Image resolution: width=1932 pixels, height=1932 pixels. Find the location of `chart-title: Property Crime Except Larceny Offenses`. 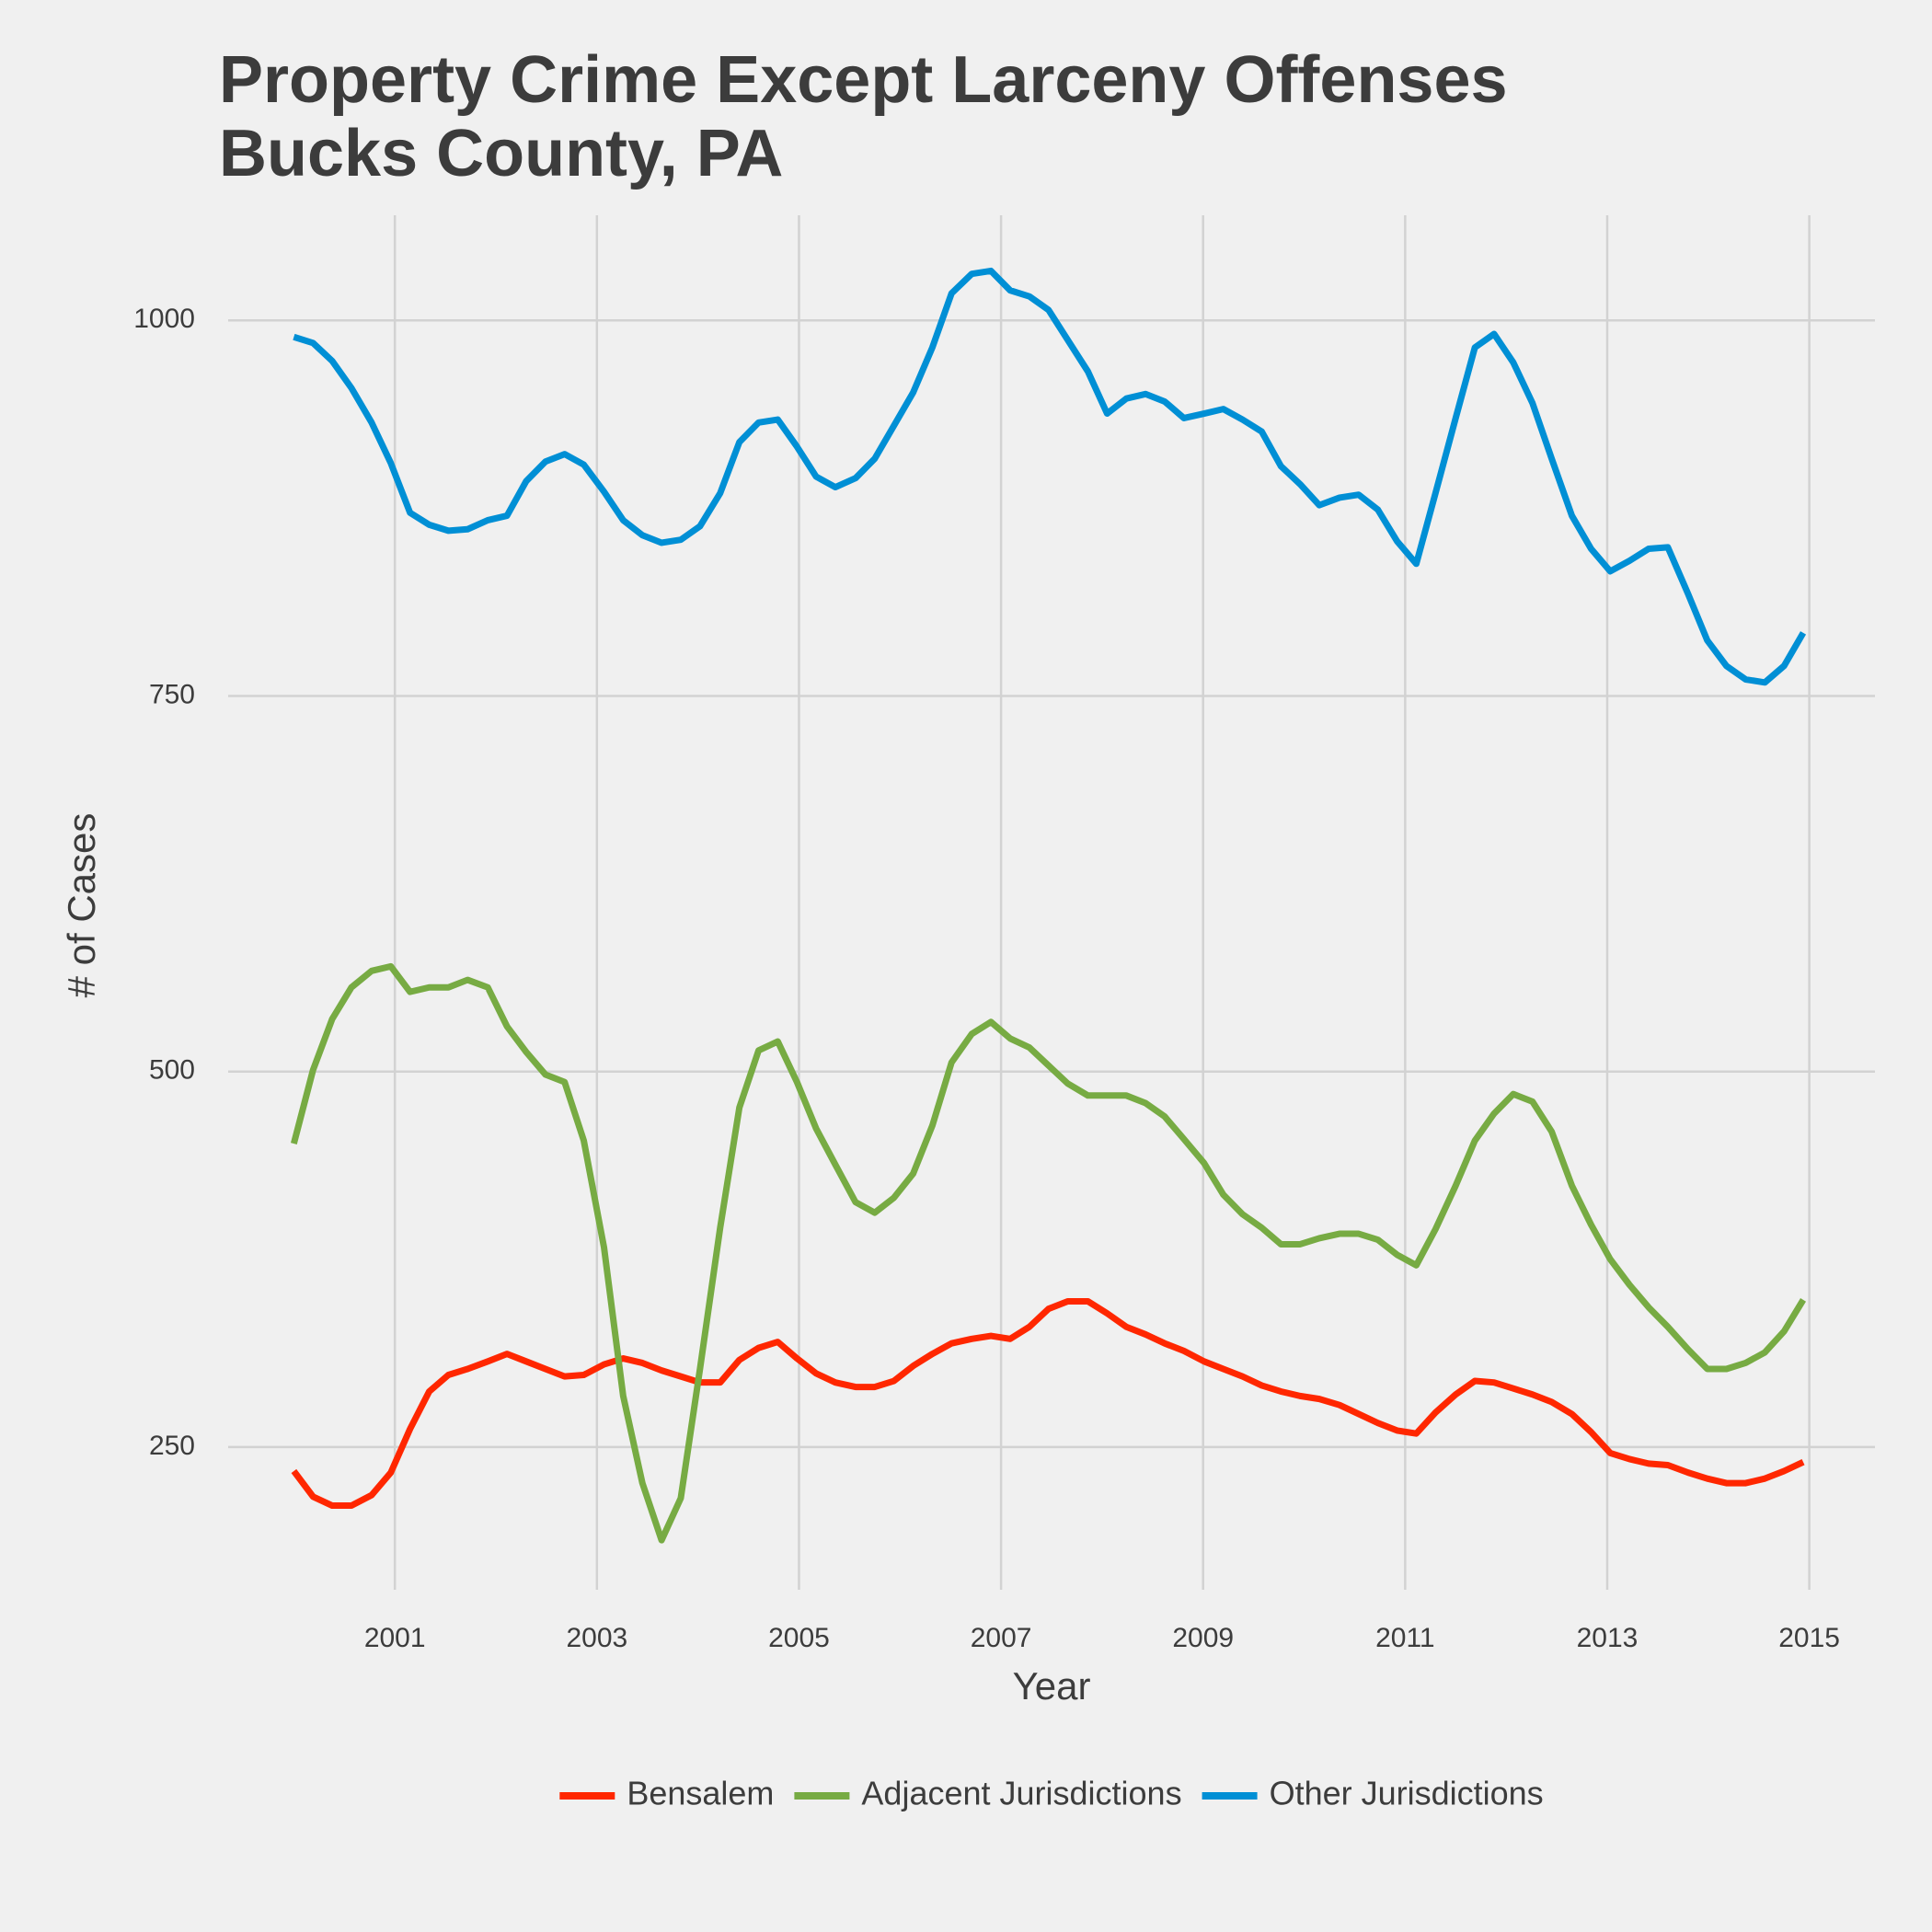

chart-title: Property Crime Except Larceny Offenses is located at coordinates (863, 80).